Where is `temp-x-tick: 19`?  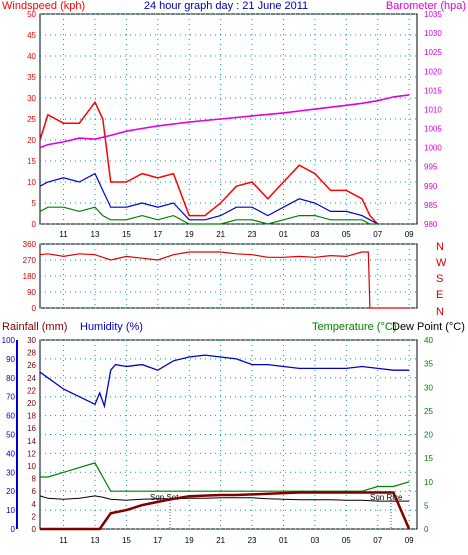 temp-x-tick: 19 is located at coordinates (189, 540).